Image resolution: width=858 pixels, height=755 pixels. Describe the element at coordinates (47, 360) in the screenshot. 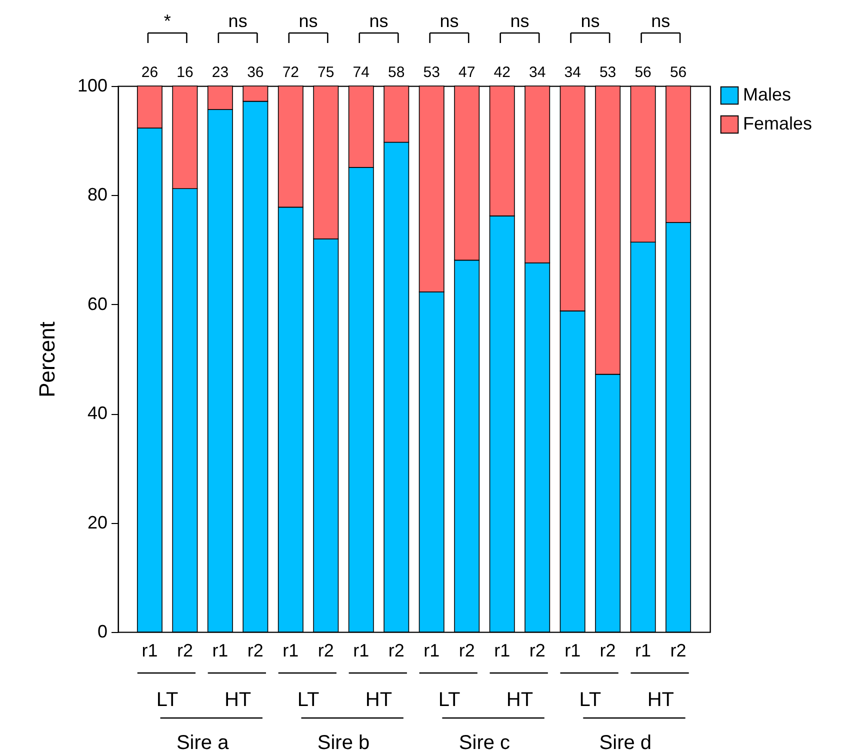

I see `y-axis-title: Percent` at that location.